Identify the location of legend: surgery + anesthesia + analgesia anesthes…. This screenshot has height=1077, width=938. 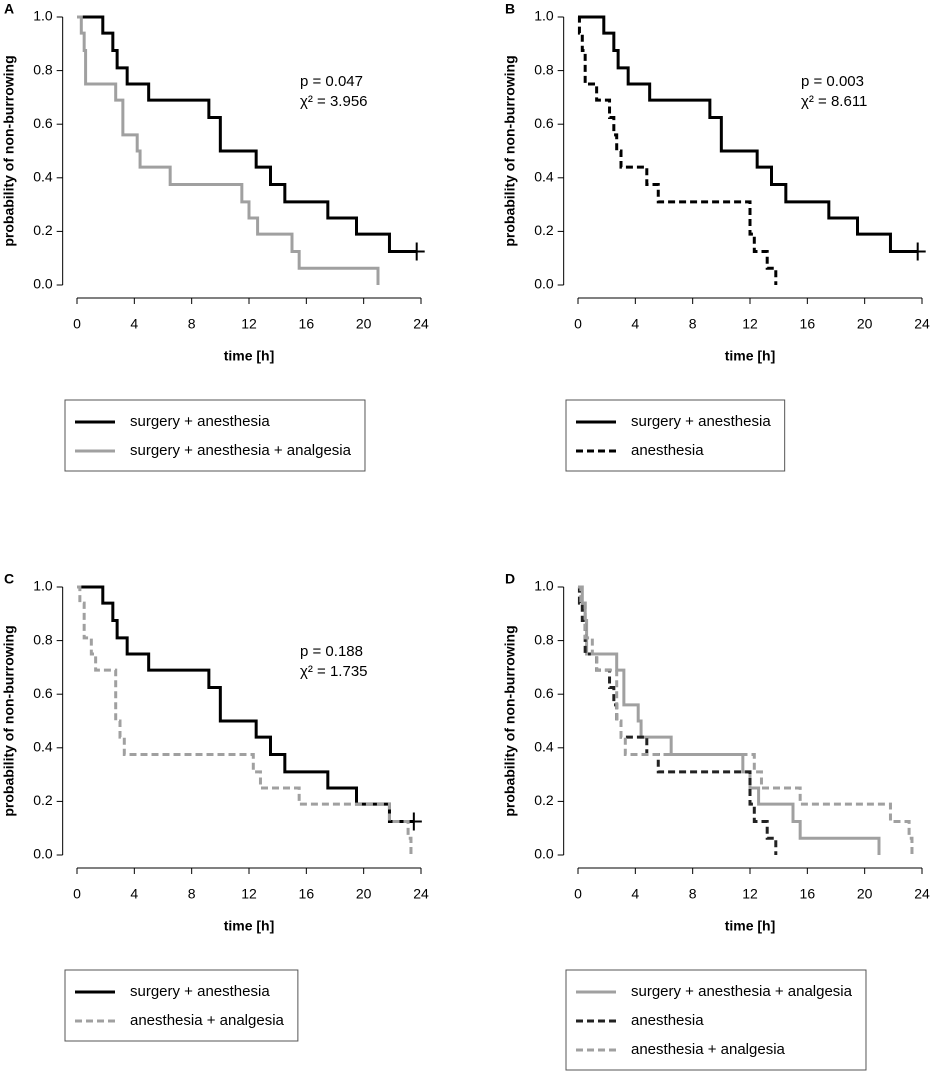
(716, 1020).